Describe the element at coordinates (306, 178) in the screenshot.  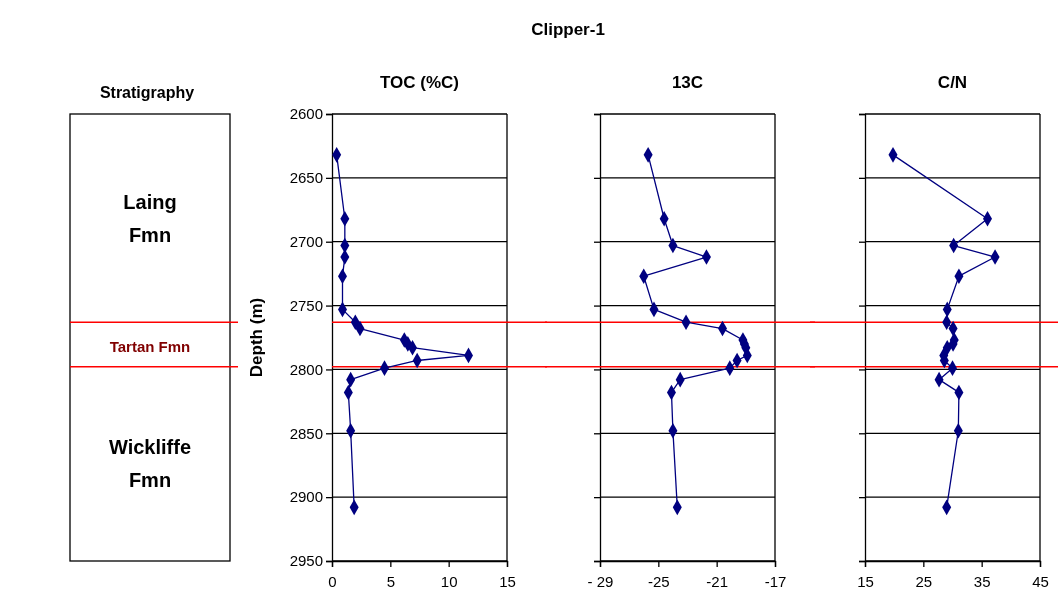
I see `y-tick-label: 2650` at that location.